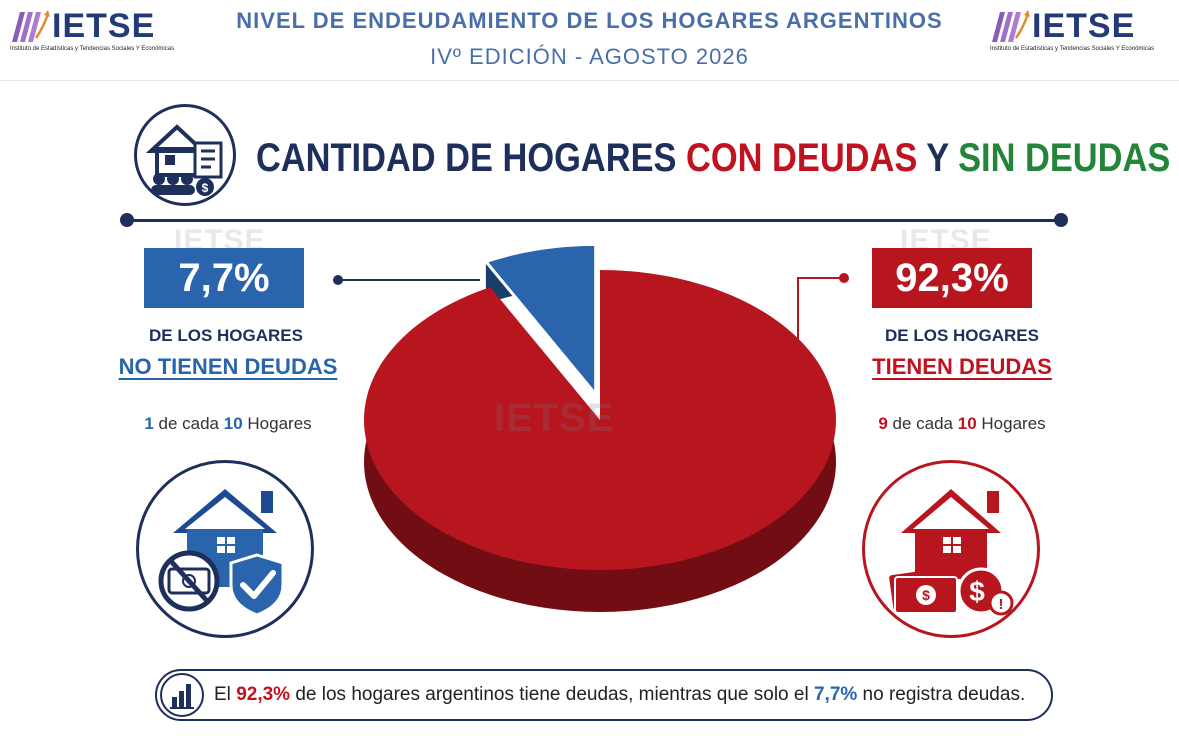  Describe the element at coordinates (471, 158) in the screenshot. I see `title-part-households: CANTIDAD DE HOGARES` at that location.